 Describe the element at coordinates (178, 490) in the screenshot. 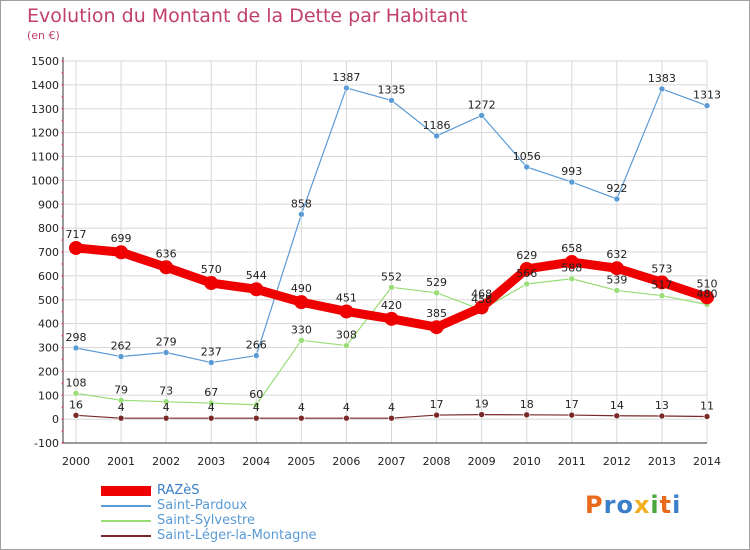

I see `legend-label: RAZèS` at that location.